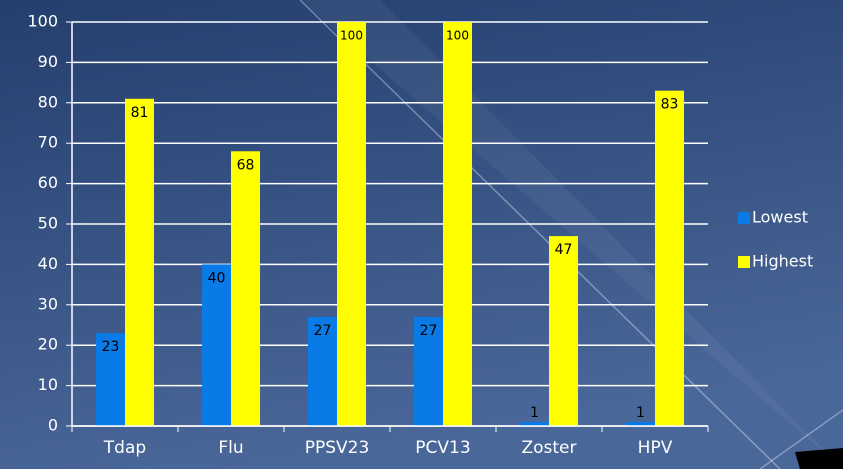  What do you see at coordinates (246, 165) in the screenshot?
I see `data-label: 68` at bounding box center [246, 165].